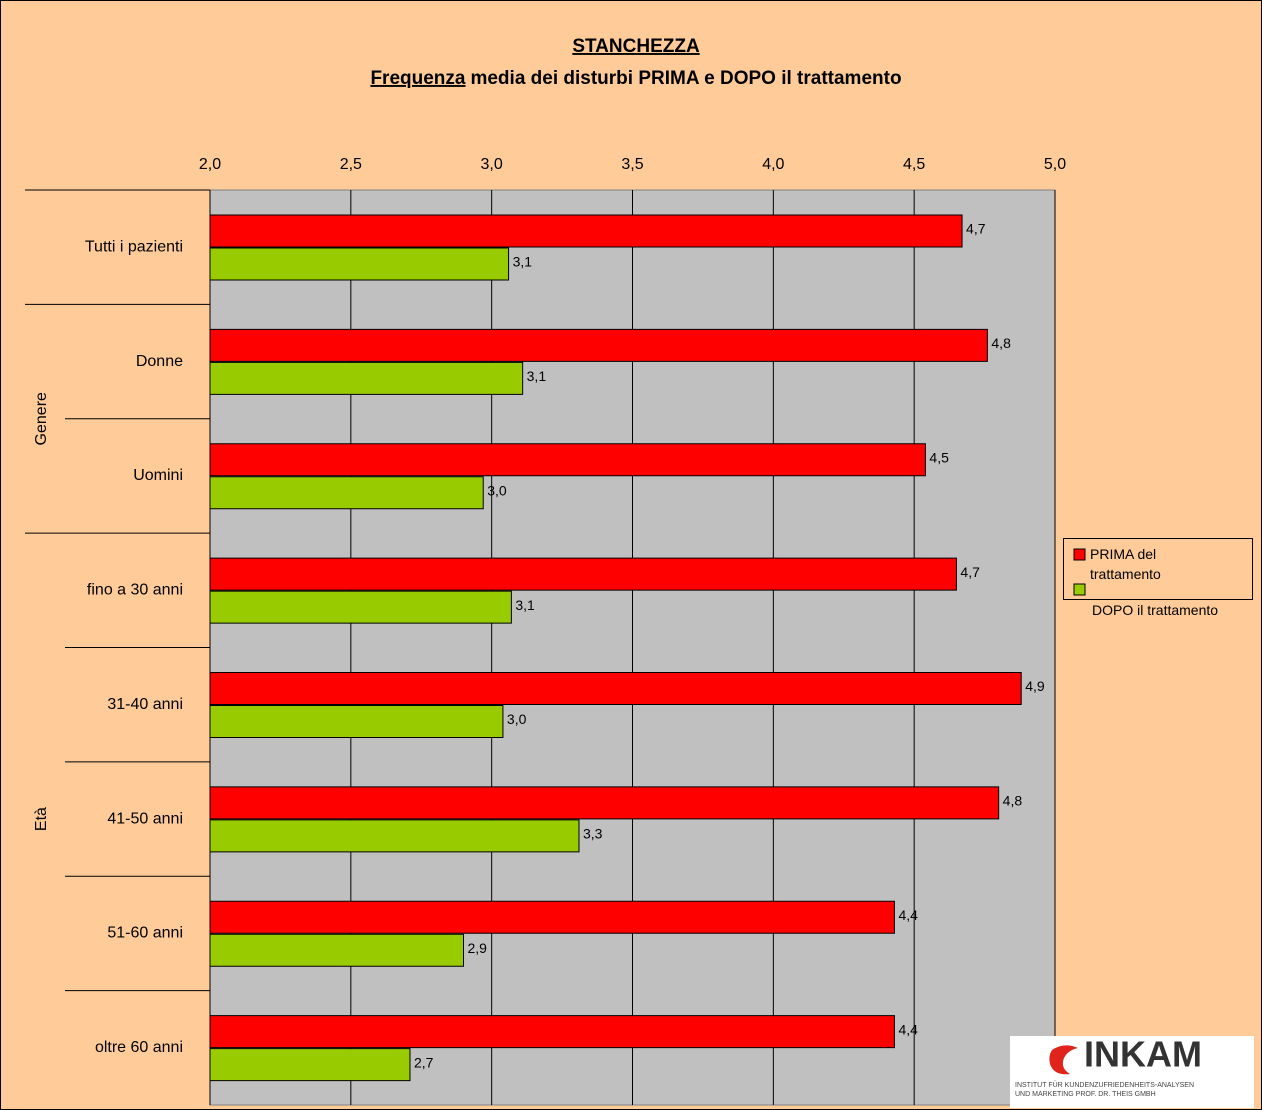  I want to click on y-tick-label: Tutti i pazienti, so click(134, 246).